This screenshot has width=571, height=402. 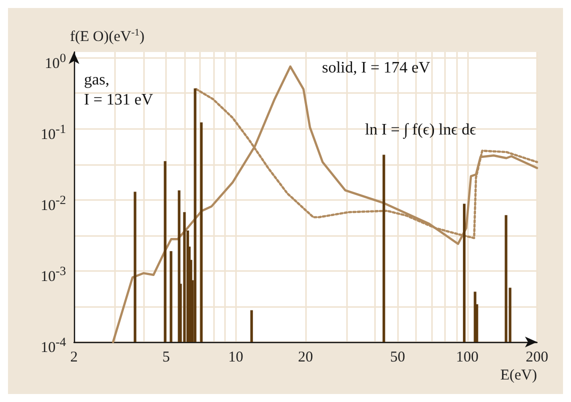 What do you see at coordinates (537, 358) in the screenshot?
I see `x-tick-label: 200` at bounding box center [537, 358].